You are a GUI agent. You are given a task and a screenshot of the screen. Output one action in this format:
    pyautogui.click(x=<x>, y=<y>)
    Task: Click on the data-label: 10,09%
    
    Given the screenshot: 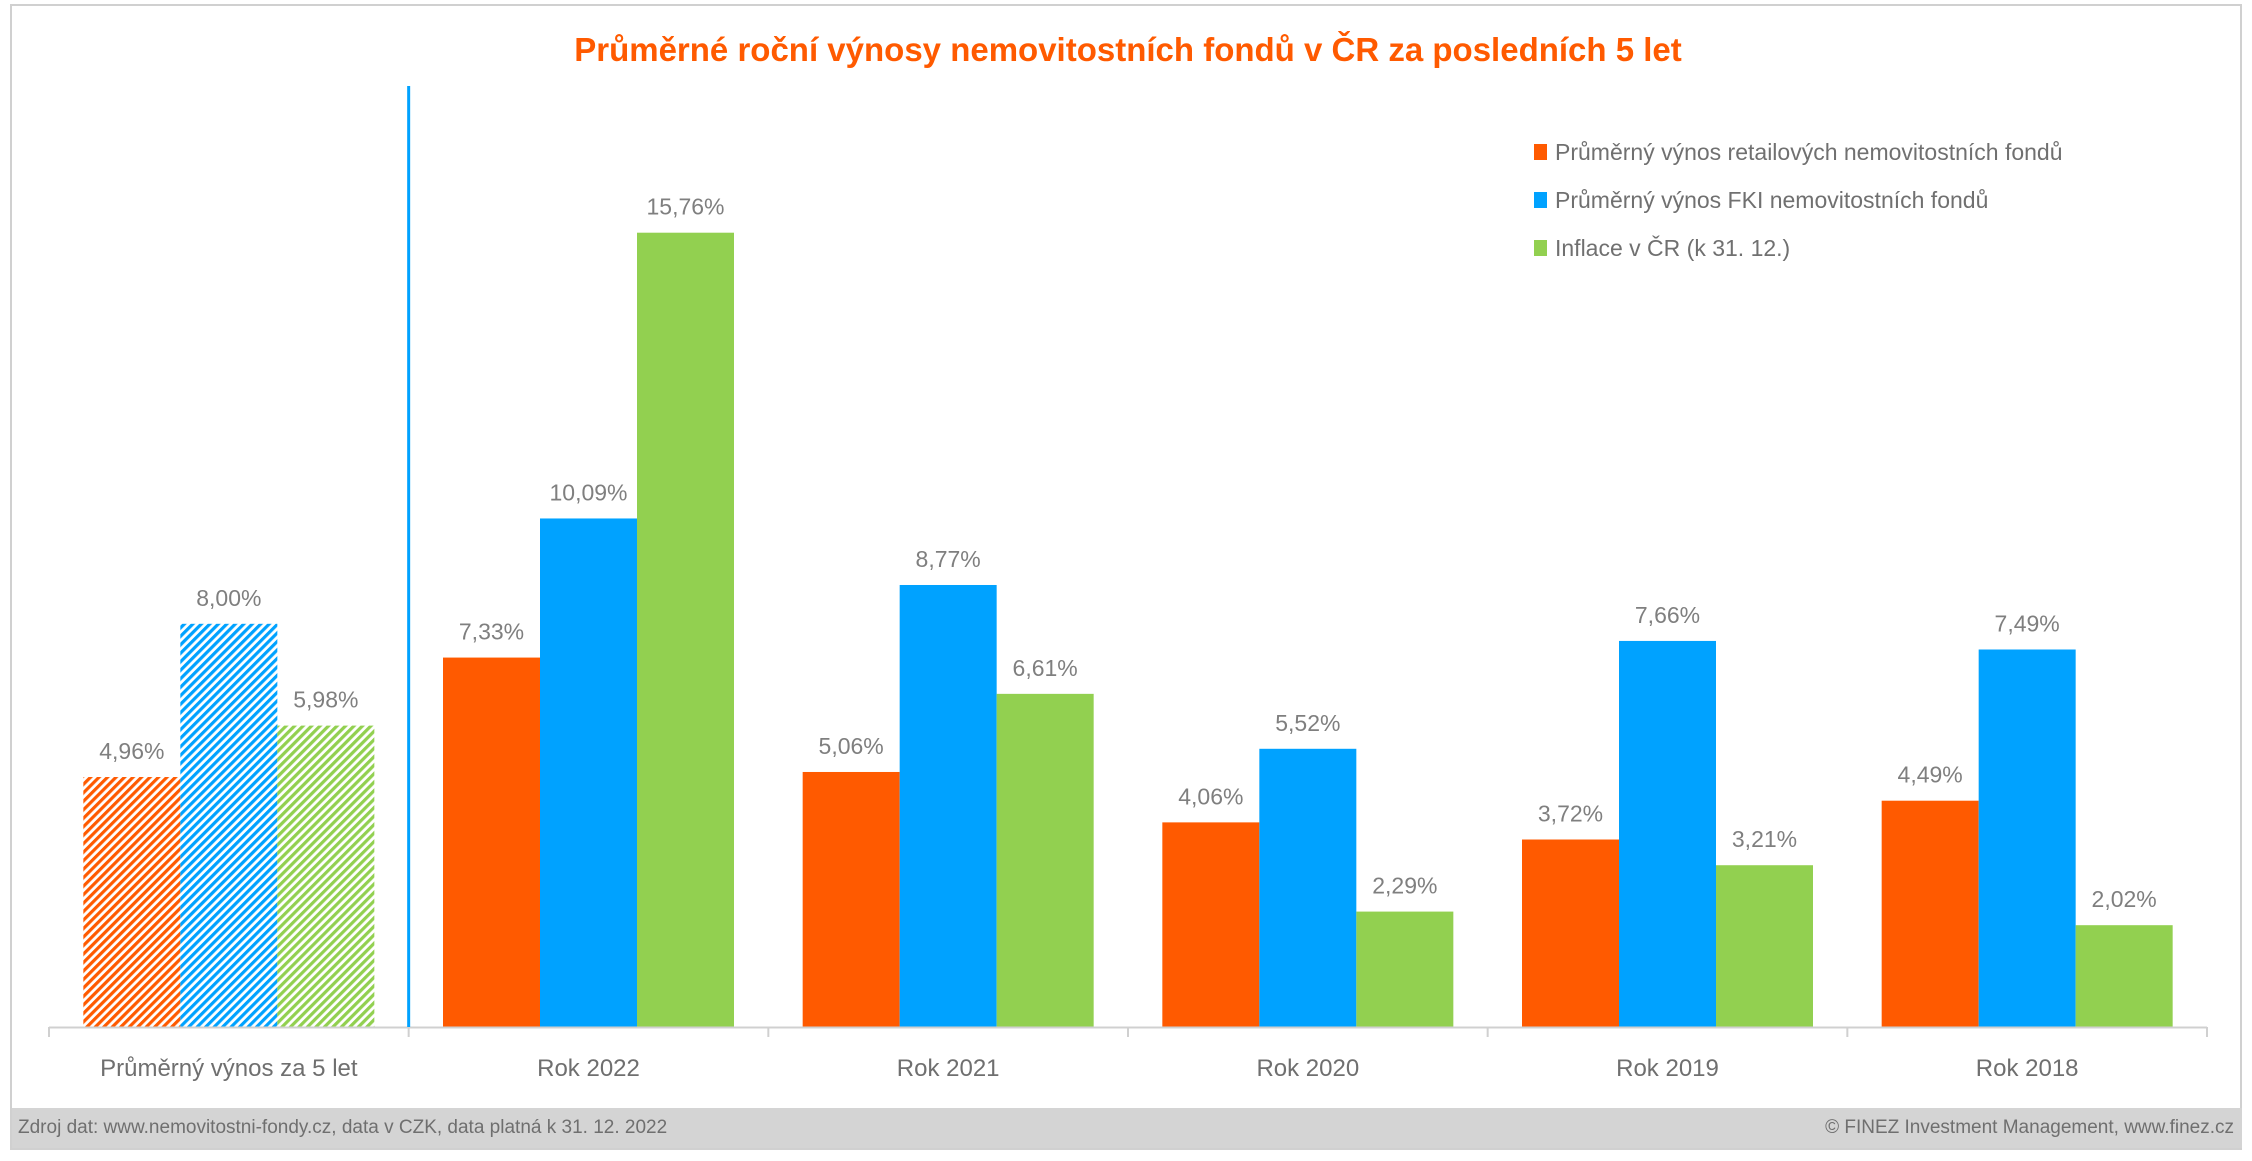 What is the action you would take?
    pyautogui.click(x=588, y=492)
    